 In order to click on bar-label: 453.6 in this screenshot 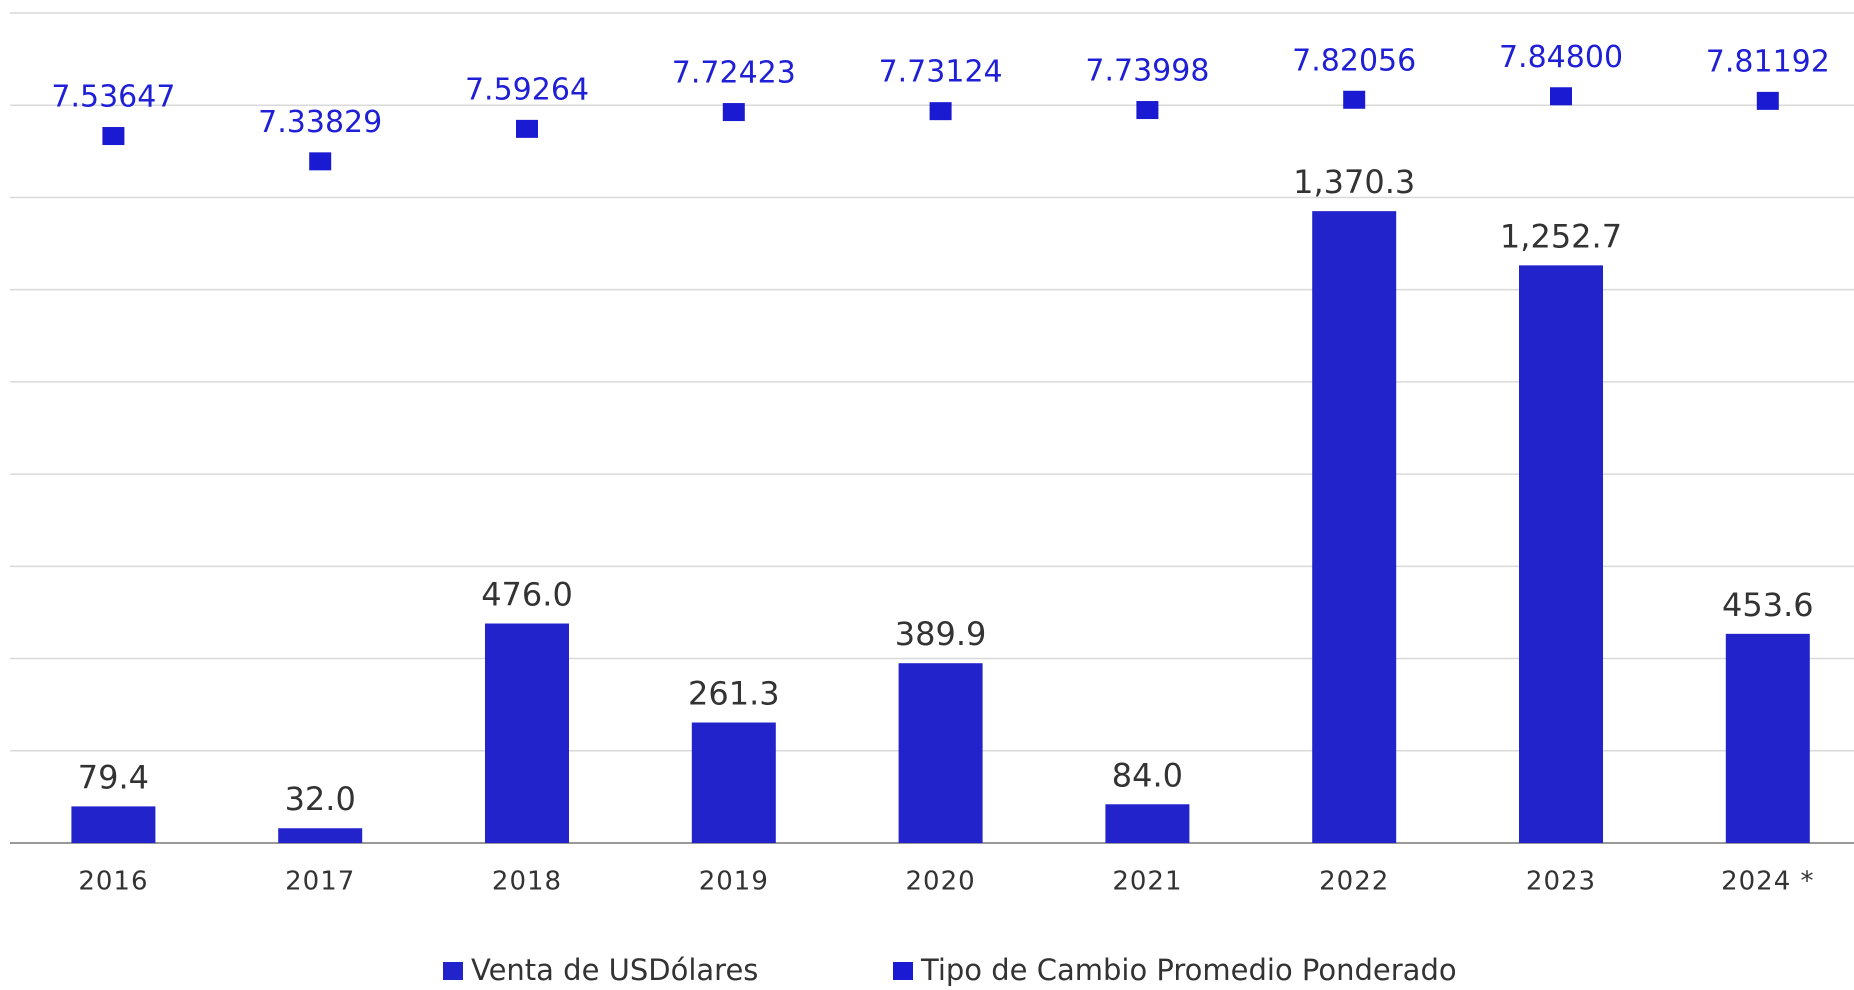, I will do `click(1768, 605)`.